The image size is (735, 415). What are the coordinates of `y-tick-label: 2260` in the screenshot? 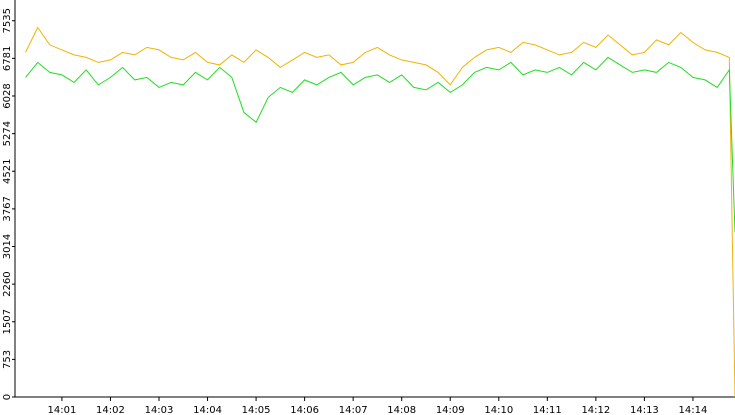 It's located at (7, 283).